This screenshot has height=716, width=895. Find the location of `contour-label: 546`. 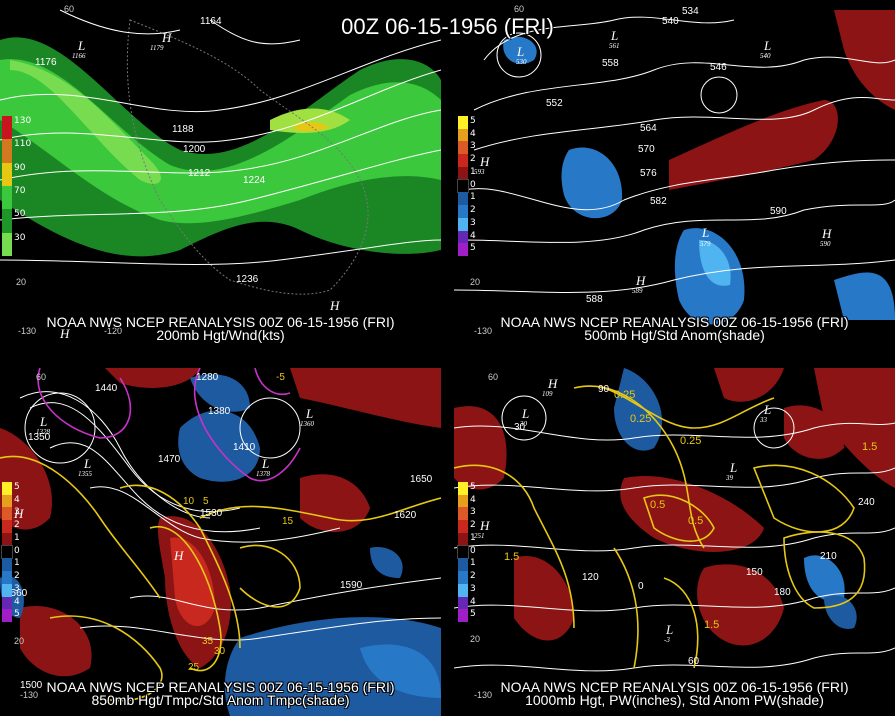

contour-label: 546 is located at coordinates (718, 67).